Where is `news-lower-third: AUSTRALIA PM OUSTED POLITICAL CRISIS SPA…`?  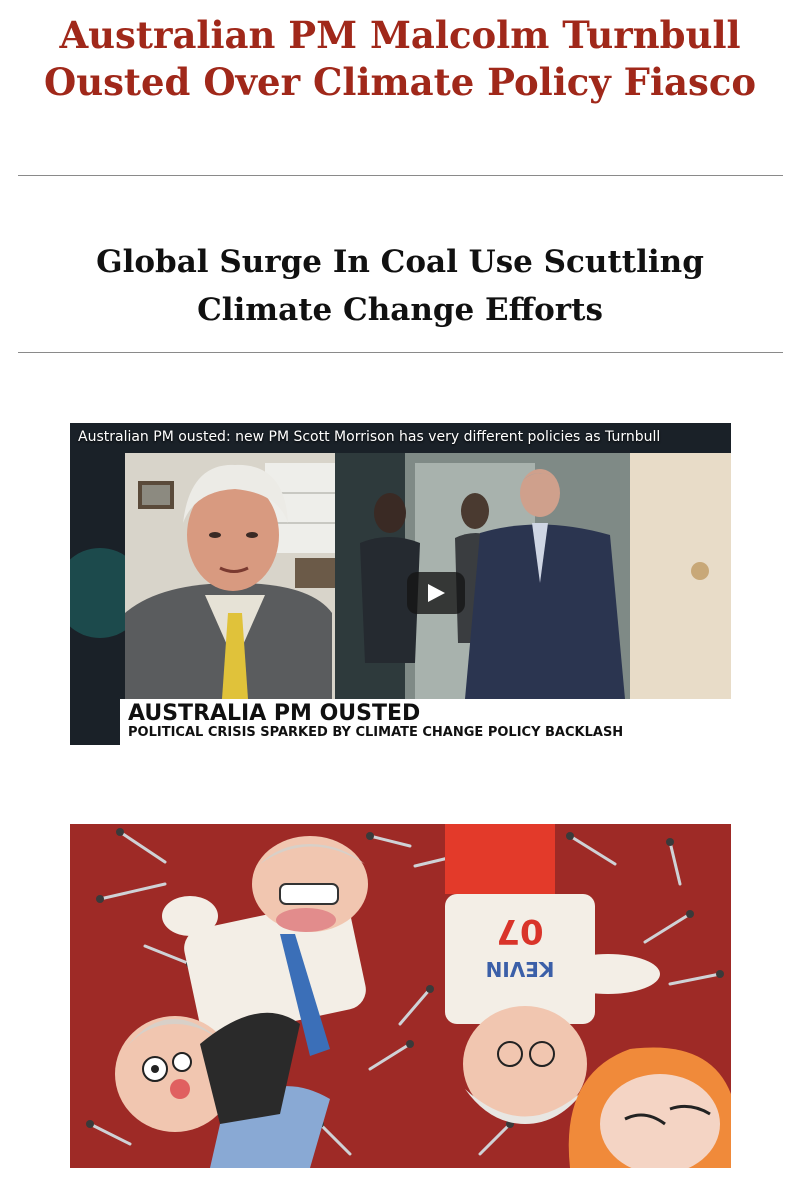
news-lower-third: AUSTRALIA PM OUSTED POLITICAL CRISIS SPA… is located at coordinates (425, 722).